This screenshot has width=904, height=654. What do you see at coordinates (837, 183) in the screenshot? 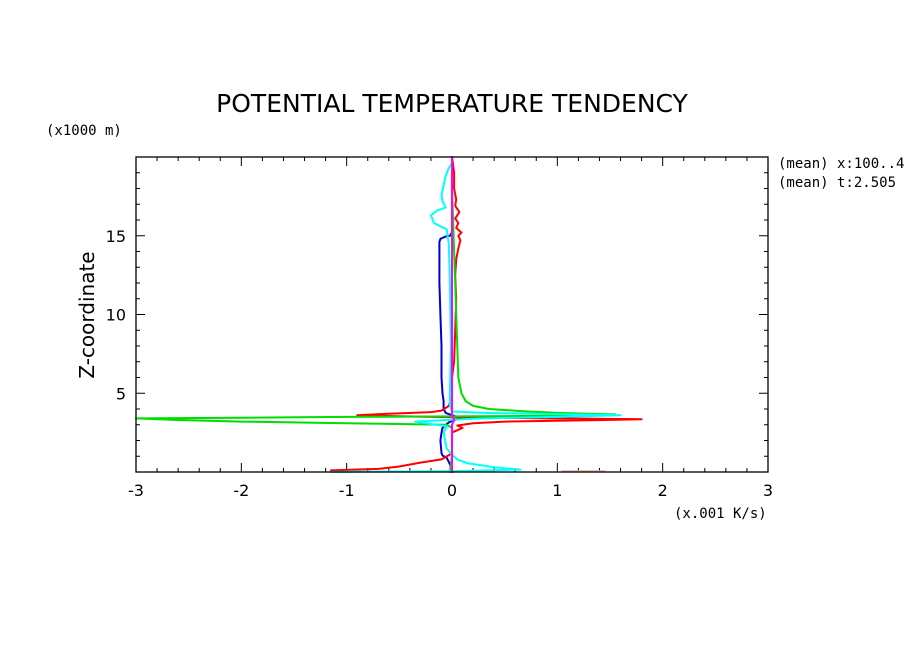
I see `annotation-t-mean: (mean) t:2.505` at bounding box center [837, 183].